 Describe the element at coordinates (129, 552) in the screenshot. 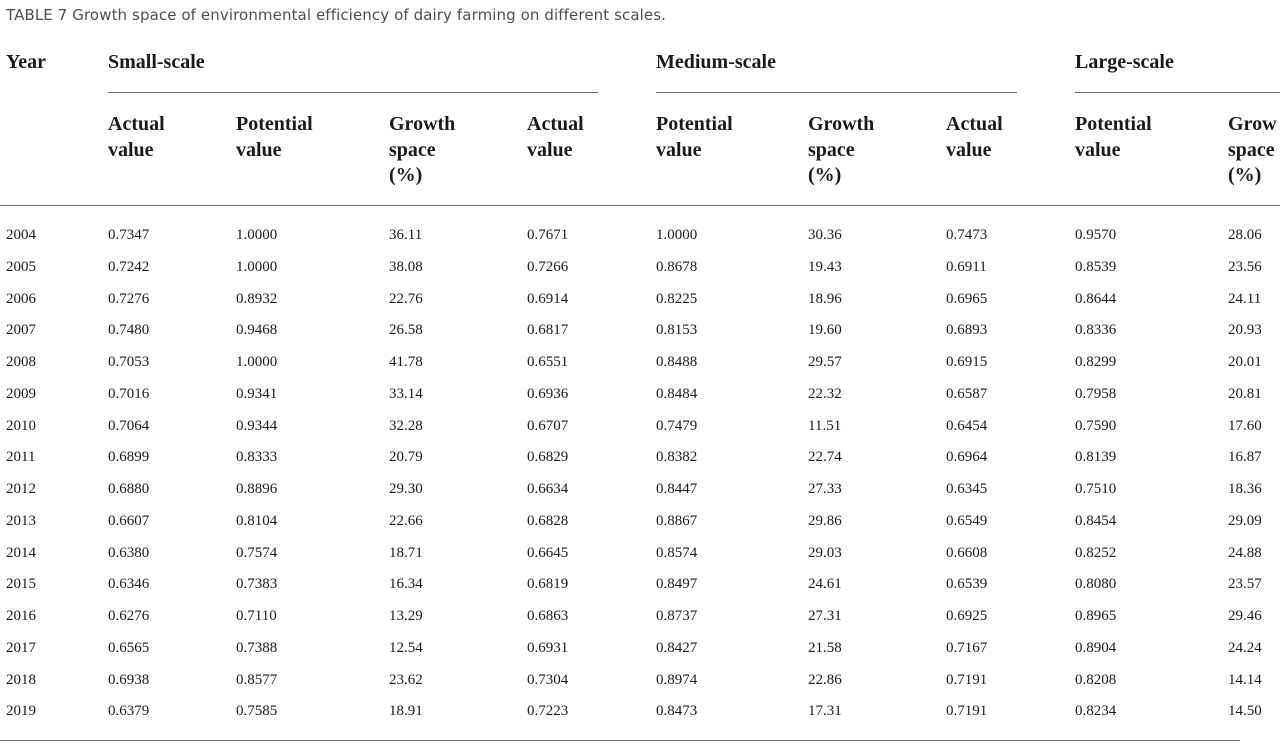

I see `cell-actual-value: 0.6380` at that location.